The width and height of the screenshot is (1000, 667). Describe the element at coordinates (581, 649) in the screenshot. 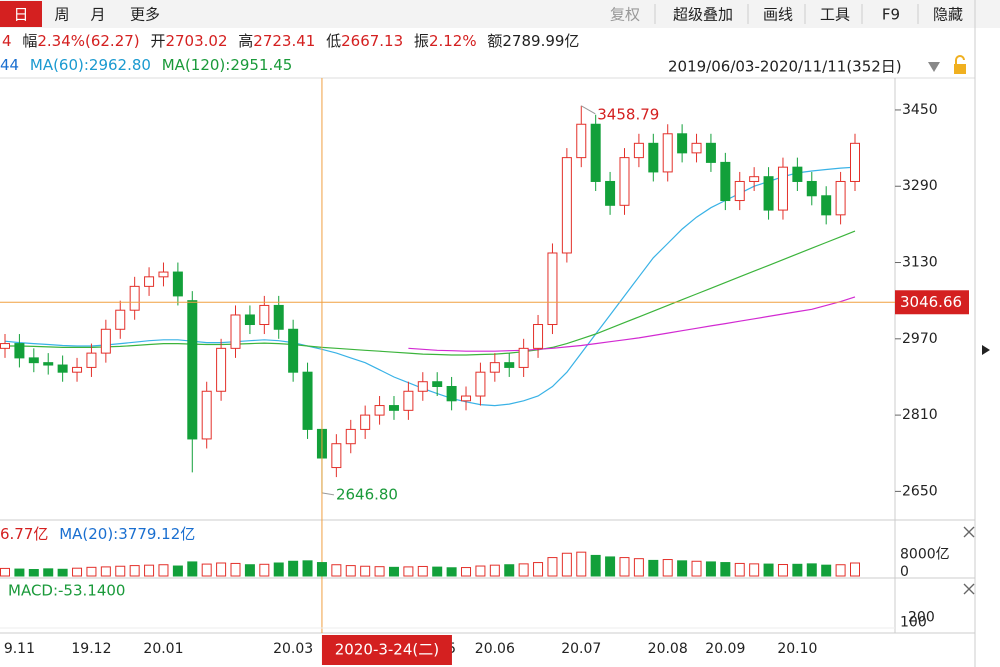

I see `x-tick-label: 20.07` at that location.